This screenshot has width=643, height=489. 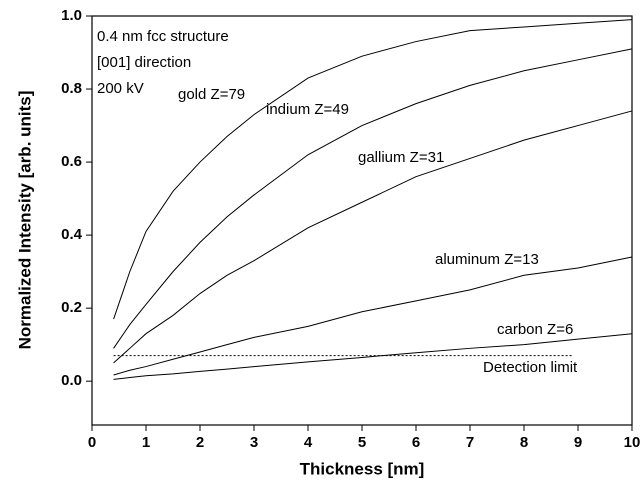 What do you see at coordinates (487, 259) in the screenshot?
I see `series-label: aluminum Z=13` at bounding box center [487, 259].